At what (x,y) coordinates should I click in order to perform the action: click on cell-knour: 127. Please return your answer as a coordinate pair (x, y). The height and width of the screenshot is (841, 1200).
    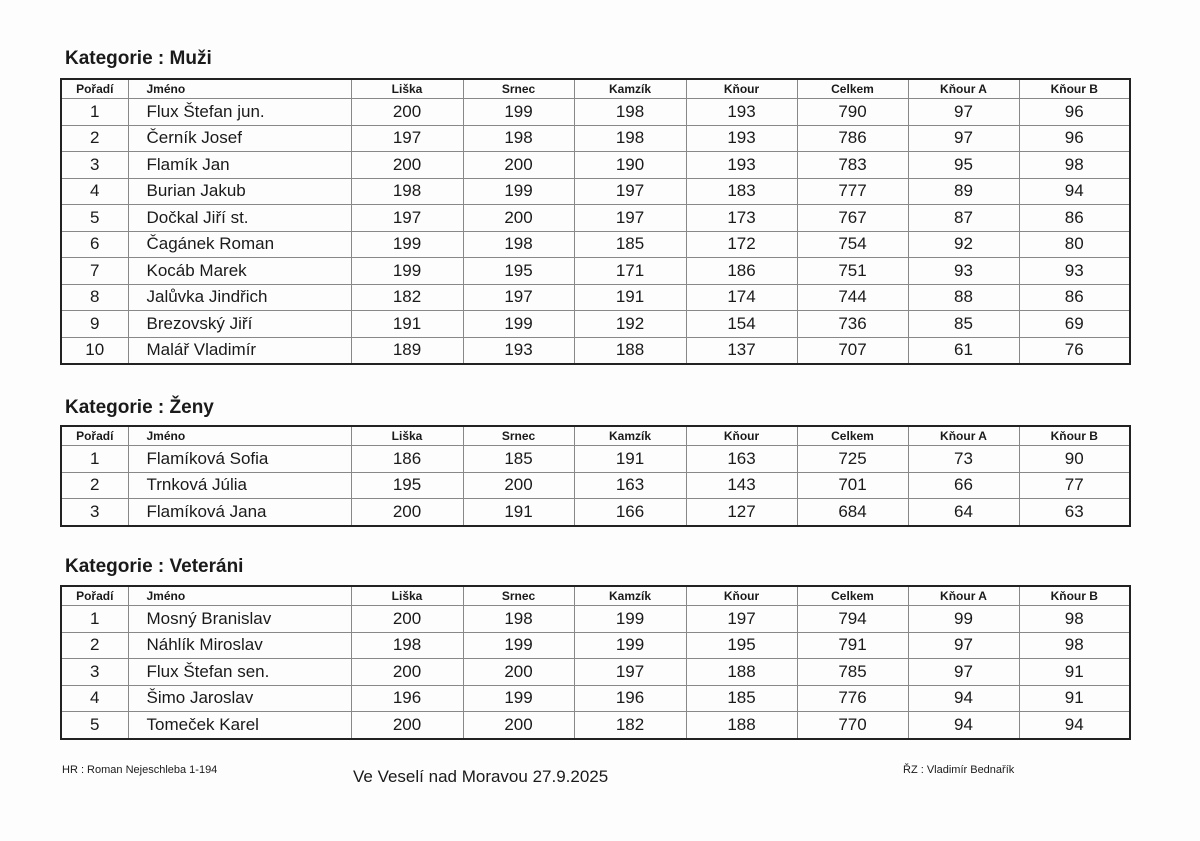
    Looking at the image, I should click on (741, 512).